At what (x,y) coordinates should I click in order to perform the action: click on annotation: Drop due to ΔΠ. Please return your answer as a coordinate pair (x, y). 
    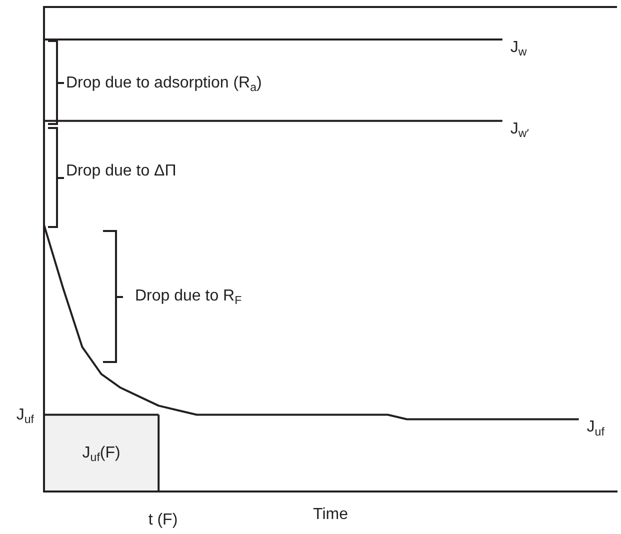
    Looking at the image, I should click on (121, 171).